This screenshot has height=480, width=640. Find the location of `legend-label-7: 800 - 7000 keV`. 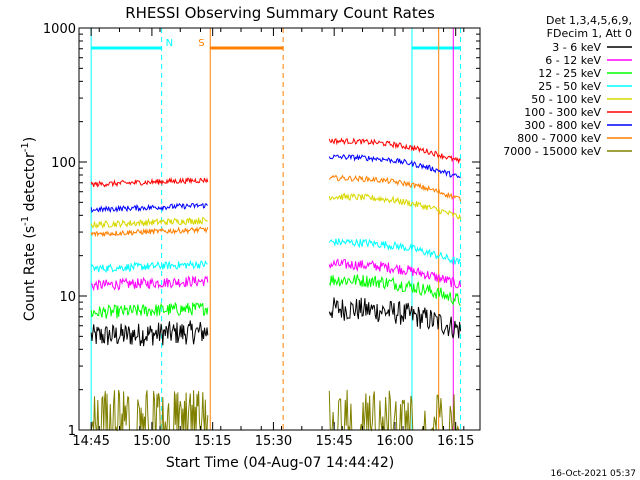

legend-label-7: 800 - 7000 keV is located at coordinates (559, 138).